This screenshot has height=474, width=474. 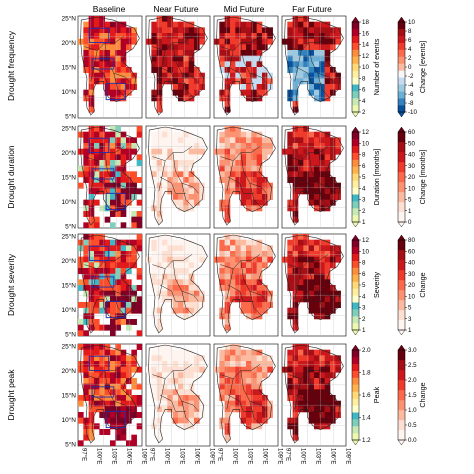 What do you see at coordinates (109, 9) in the screenshot?
I see `column-title-baseline: Baseline` at bounding box center [109, 9].